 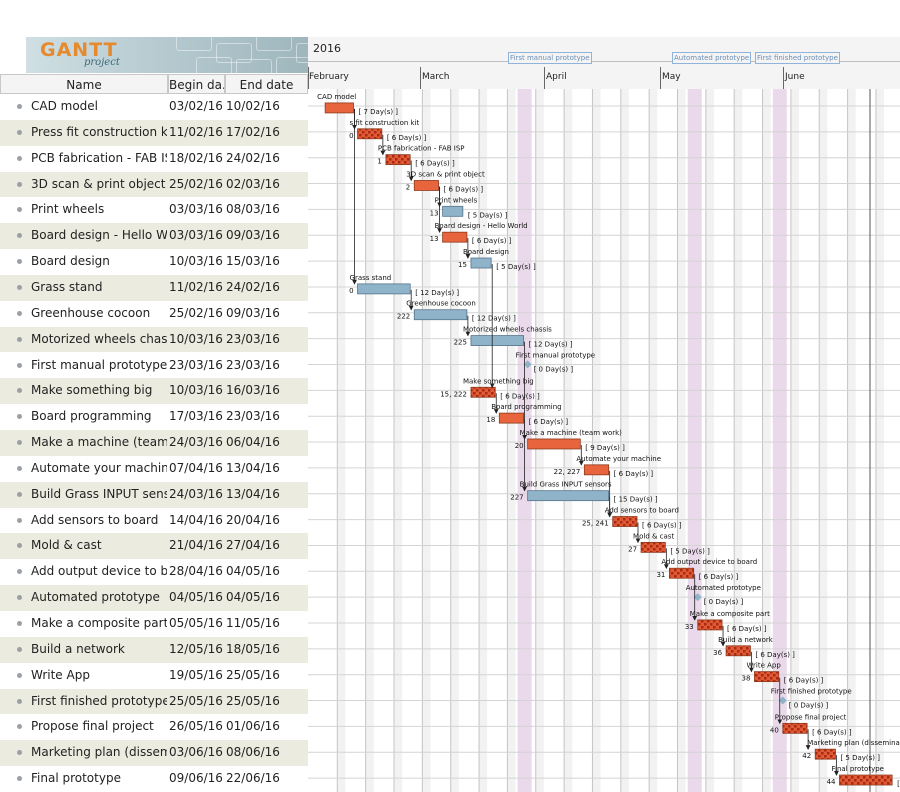 I want to click on task-begin-date: 17/03/16, so click(x=196, y=416).